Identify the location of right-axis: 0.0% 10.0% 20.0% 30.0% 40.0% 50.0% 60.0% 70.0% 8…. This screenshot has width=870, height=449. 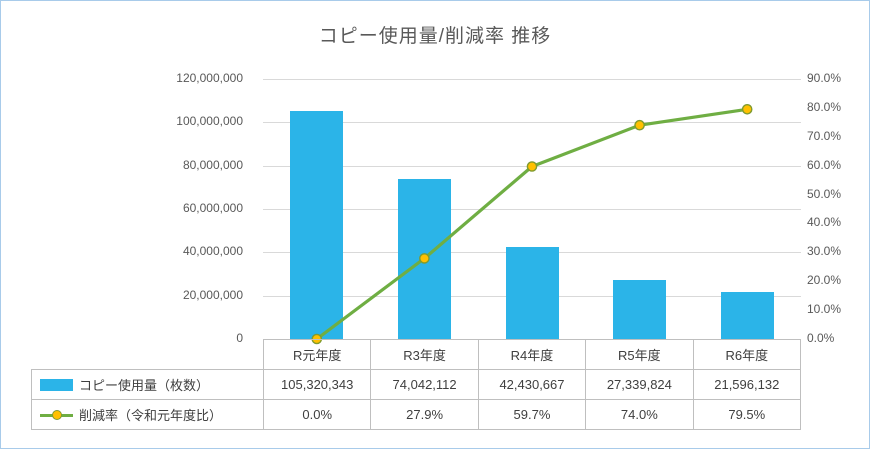
(837, 208).